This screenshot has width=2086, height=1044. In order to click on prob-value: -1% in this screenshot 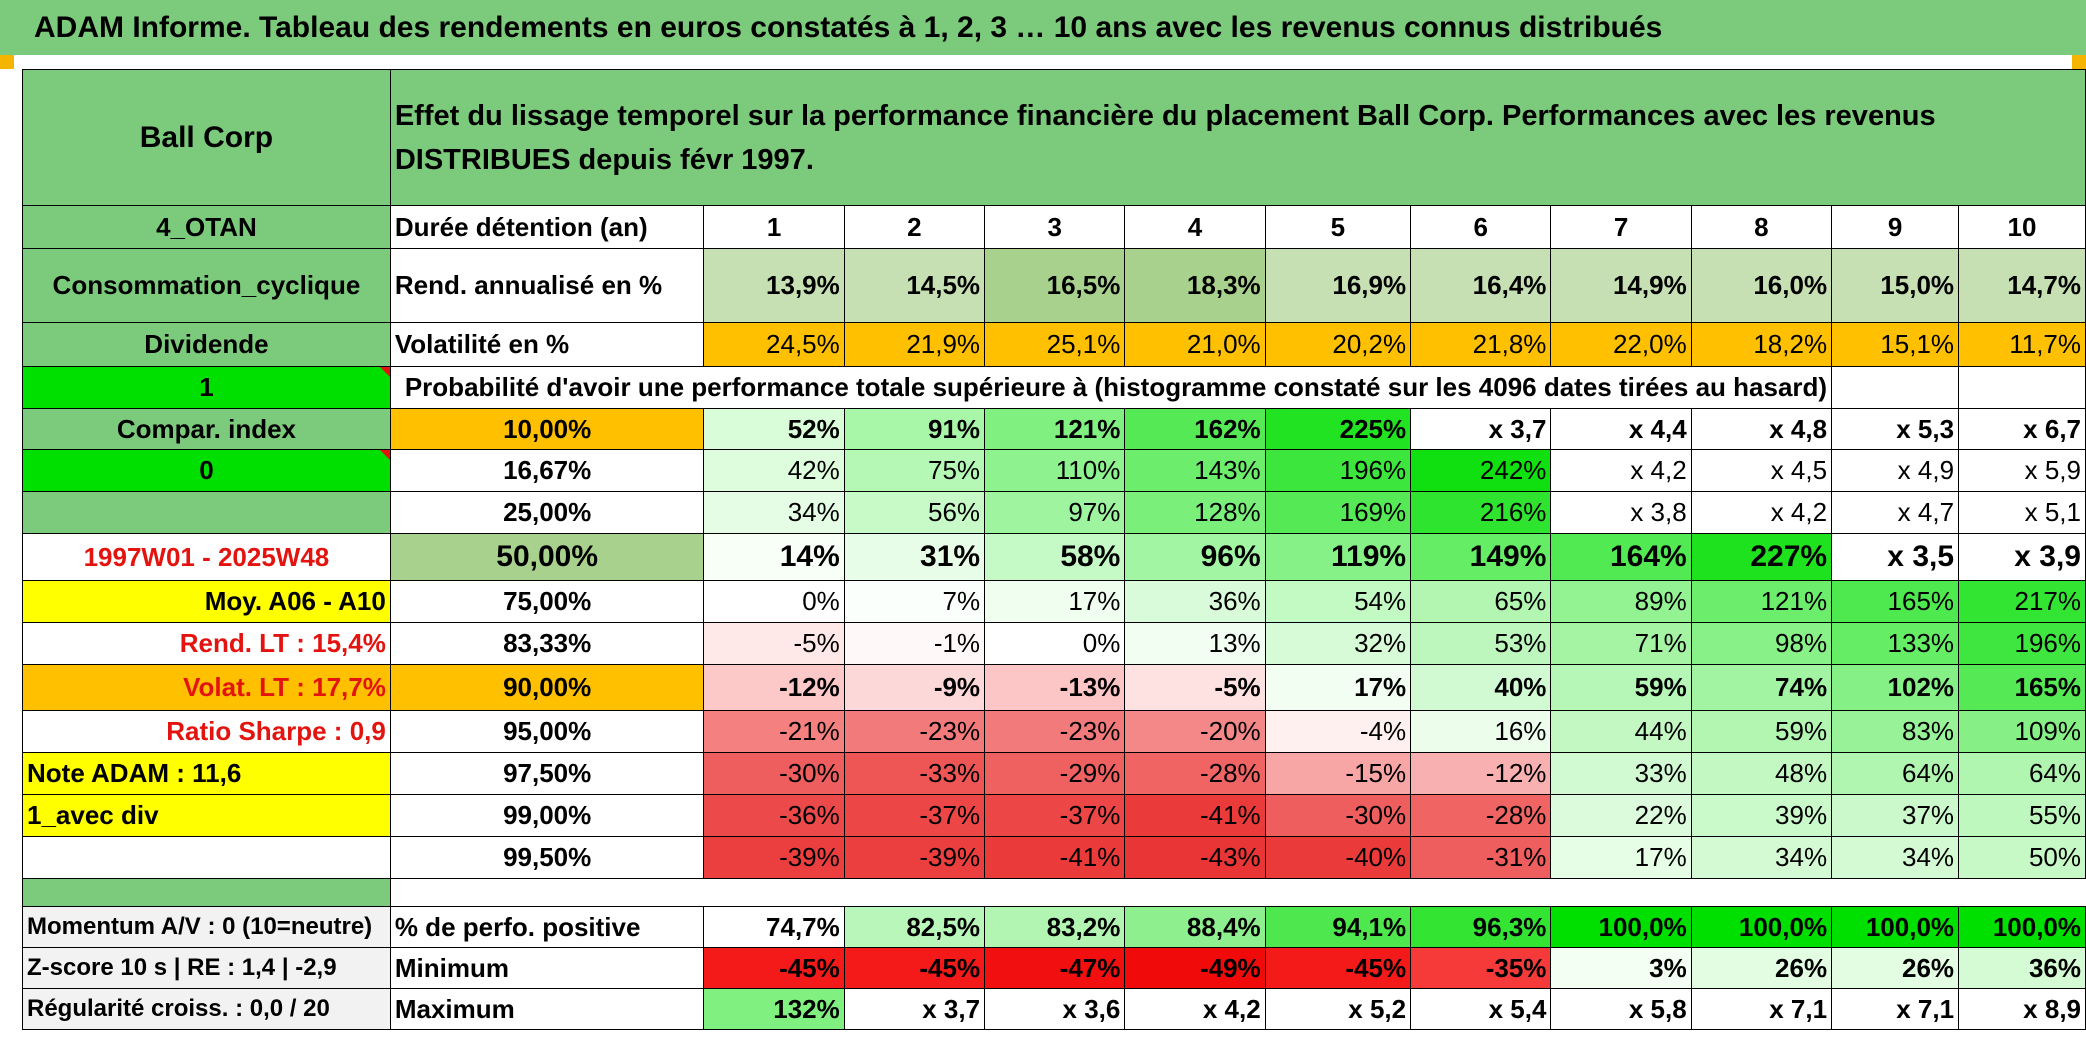, I will do `click(914, 643)`.